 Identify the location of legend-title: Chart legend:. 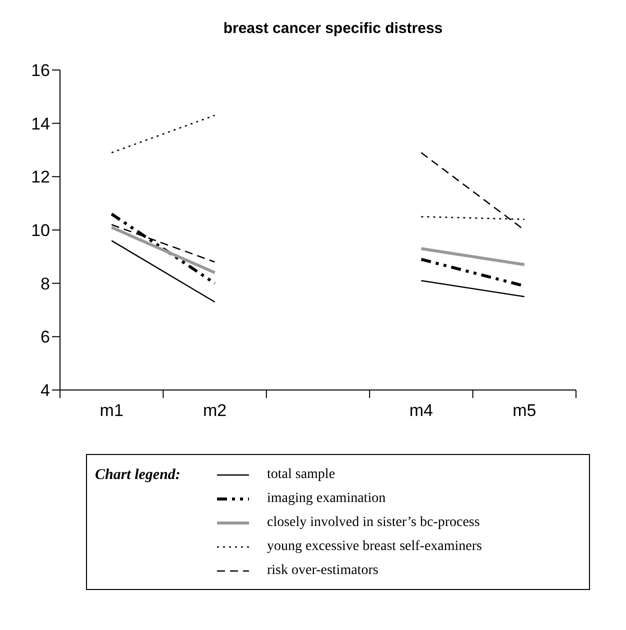
(138, 475).